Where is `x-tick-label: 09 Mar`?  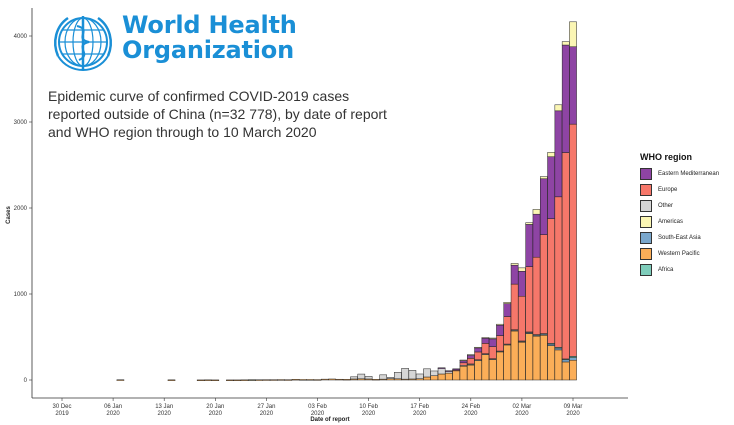
x-tick-label: 09 Mar is located at coordinates (573, 407).